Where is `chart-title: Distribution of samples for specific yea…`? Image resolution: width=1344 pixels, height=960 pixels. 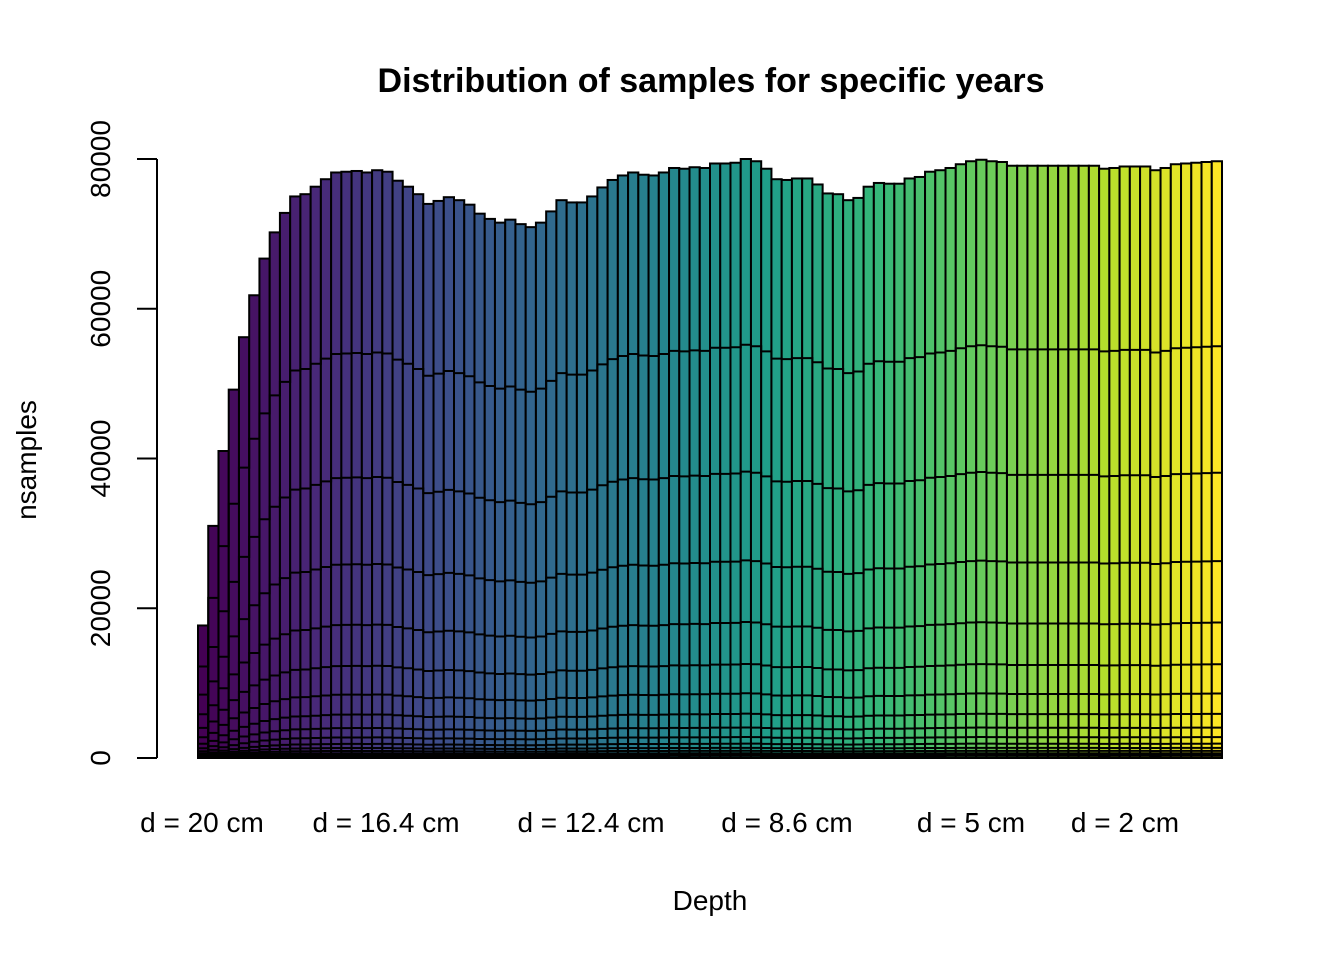
chart-title: Distribution of samples for specific yea… is located at coordinates (711, 81).